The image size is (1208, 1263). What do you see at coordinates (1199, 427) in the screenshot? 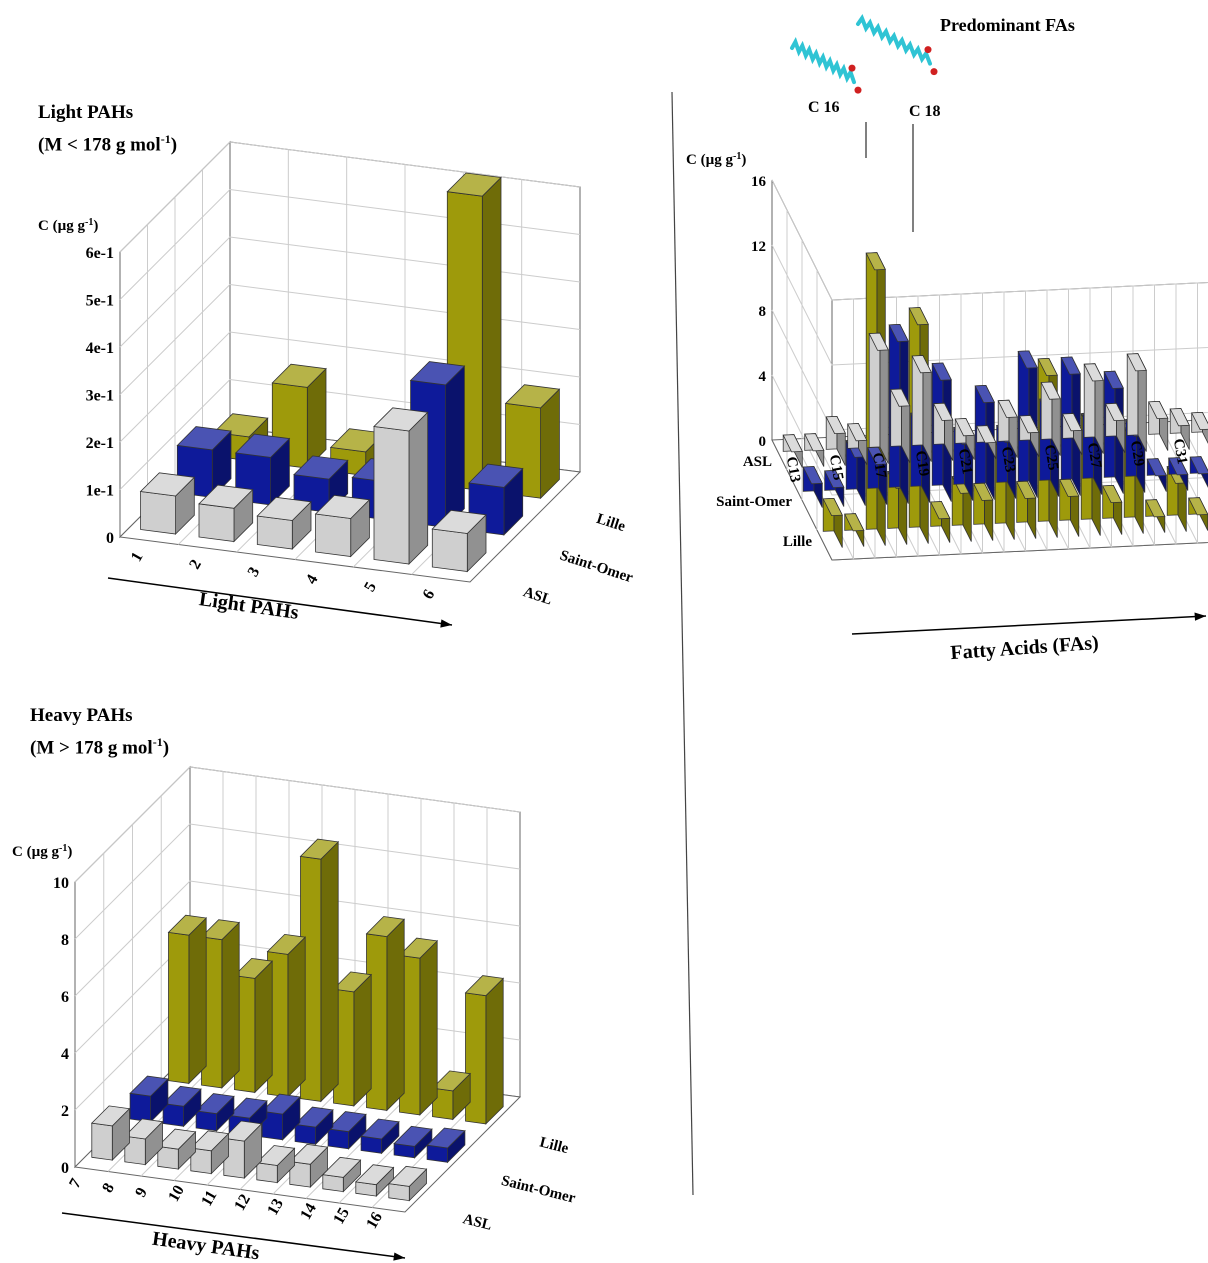
I see `bar-asl-C32` at bounding box center [1199, 427].